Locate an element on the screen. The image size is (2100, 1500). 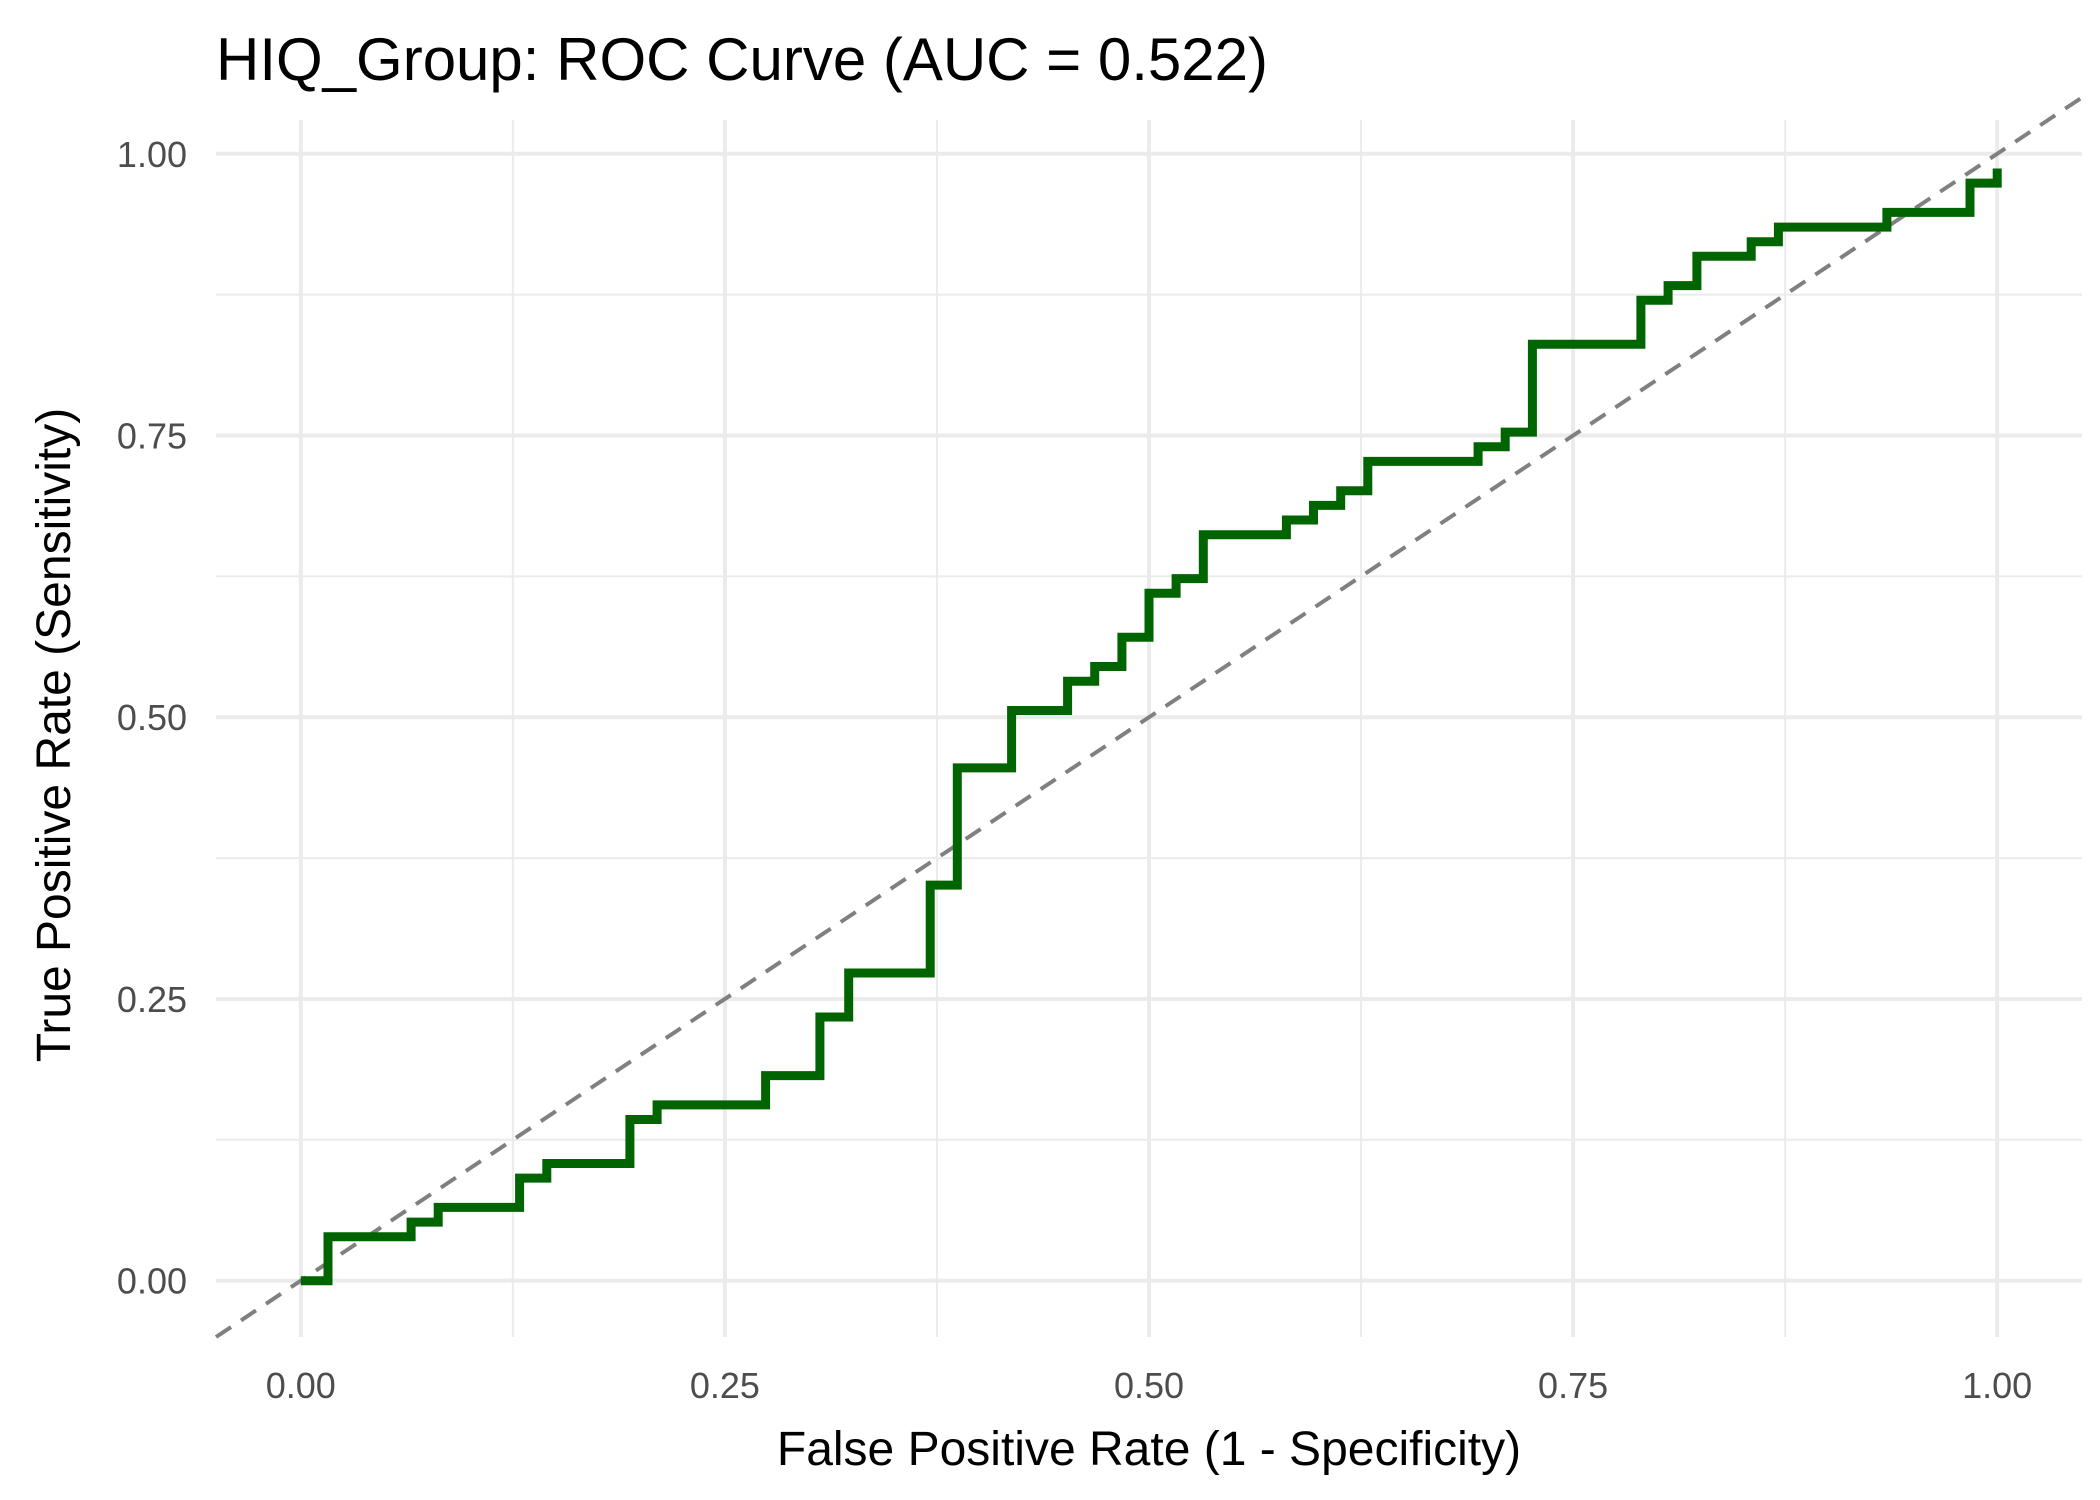
y-tick-labels: 0.00 0.25 0.50 0.75 1.00 is located at coordinates (152, 718).